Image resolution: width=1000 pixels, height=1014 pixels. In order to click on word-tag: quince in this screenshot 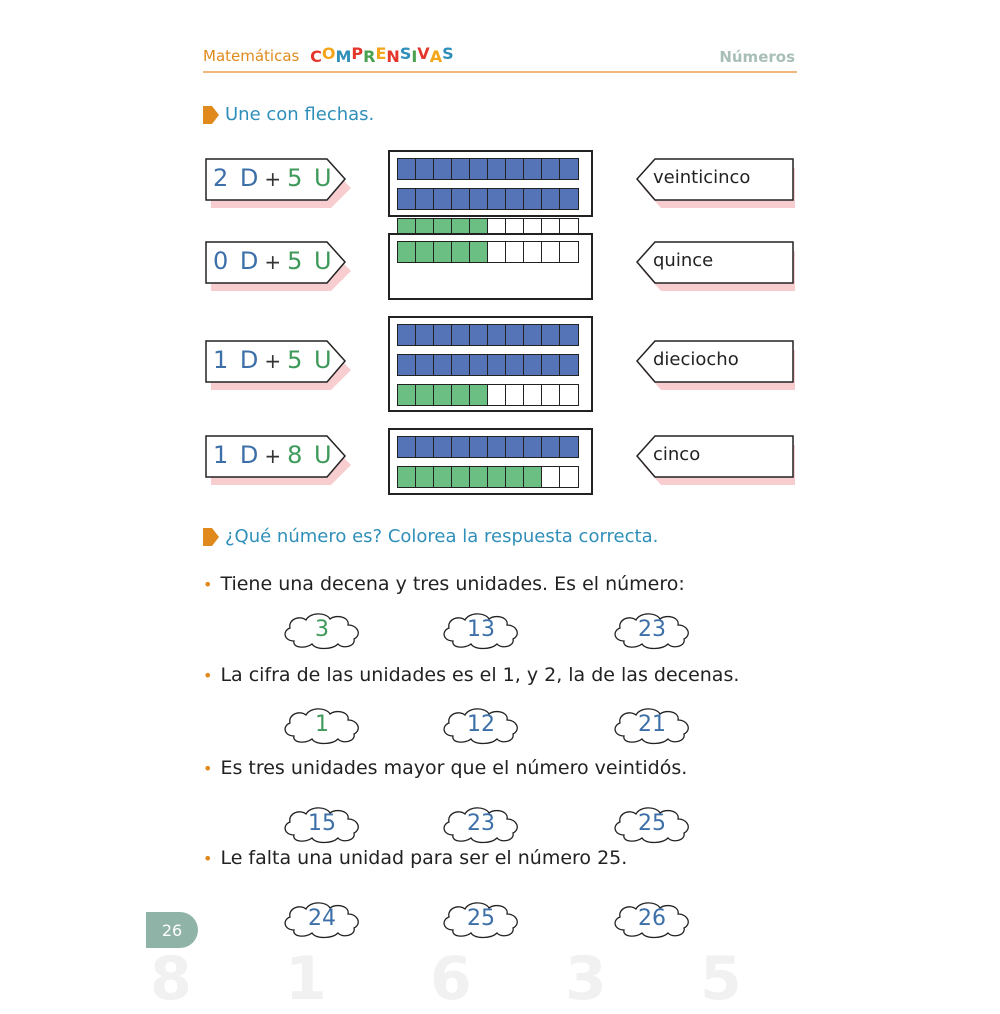, I will do `click(716, 266)`.